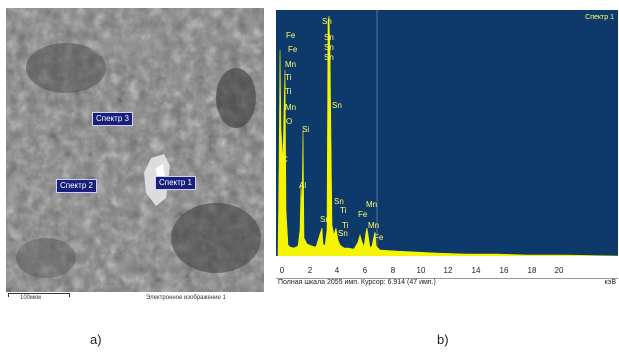 Image resolution: width=619 pixels, height=358 pixels. Describe the element at coordinates (112, 119) in the screenshot. I see `spectrum-3-label: Спектр 3` at that location.